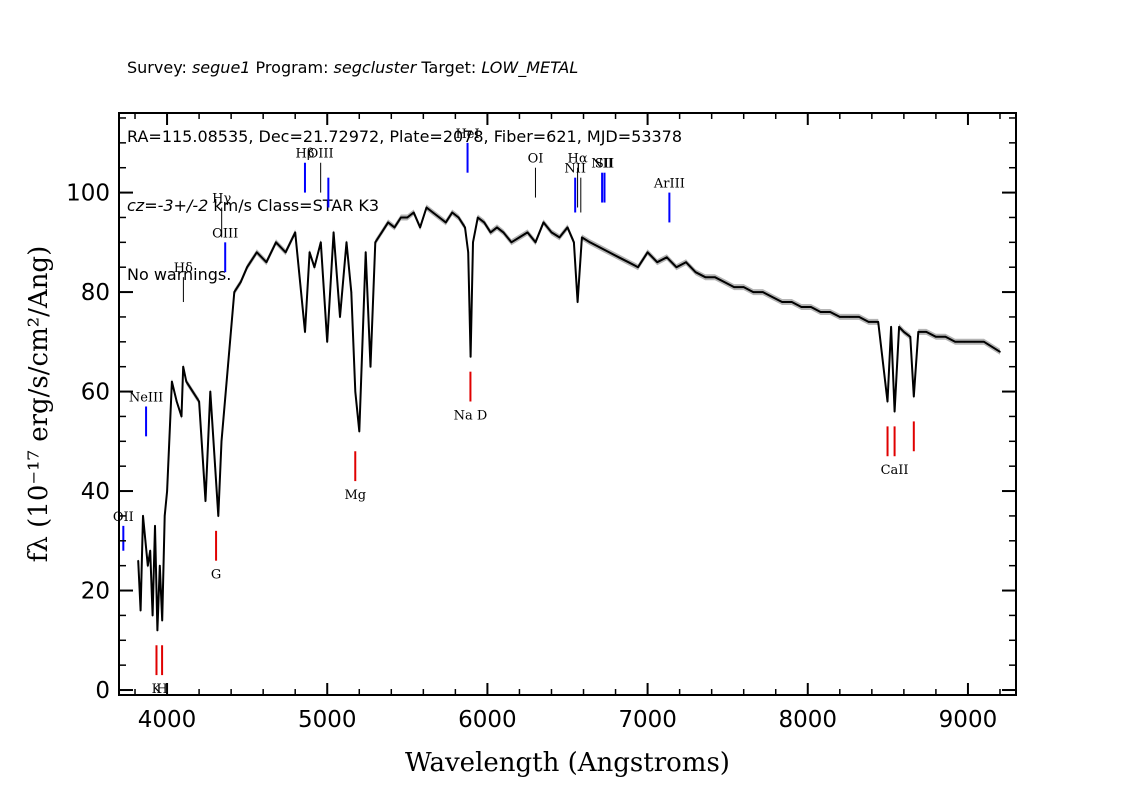  Describe the element at coordinates (487, 720) in the screenshot. I see `x-tick-label: 6000` at that location.